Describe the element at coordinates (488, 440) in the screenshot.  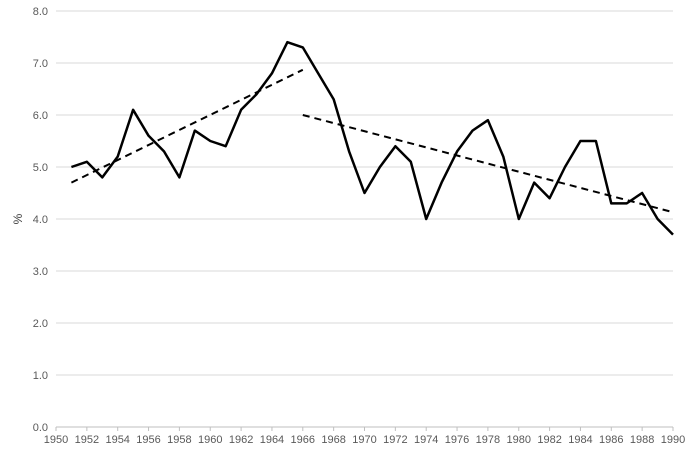
I see `x-tick-label: 1978` at that location.